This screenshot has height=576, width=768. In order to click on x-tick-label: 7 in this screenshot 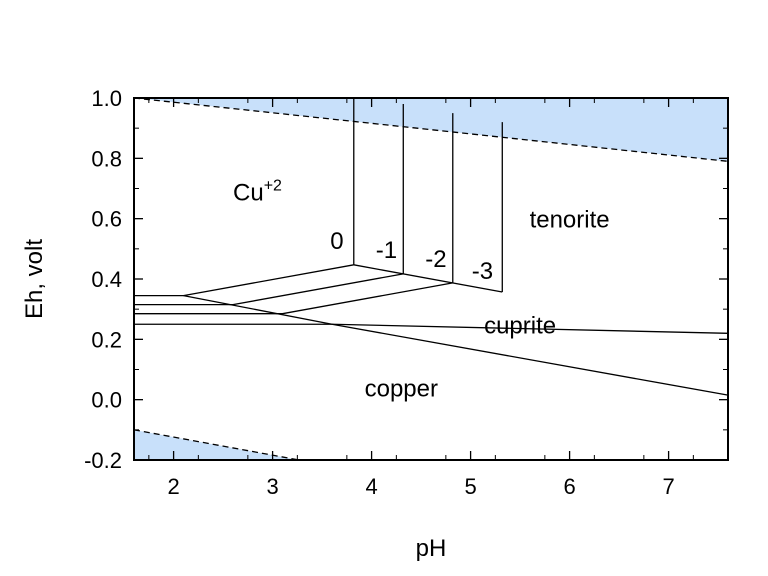, I will do `click(668, 486)`.